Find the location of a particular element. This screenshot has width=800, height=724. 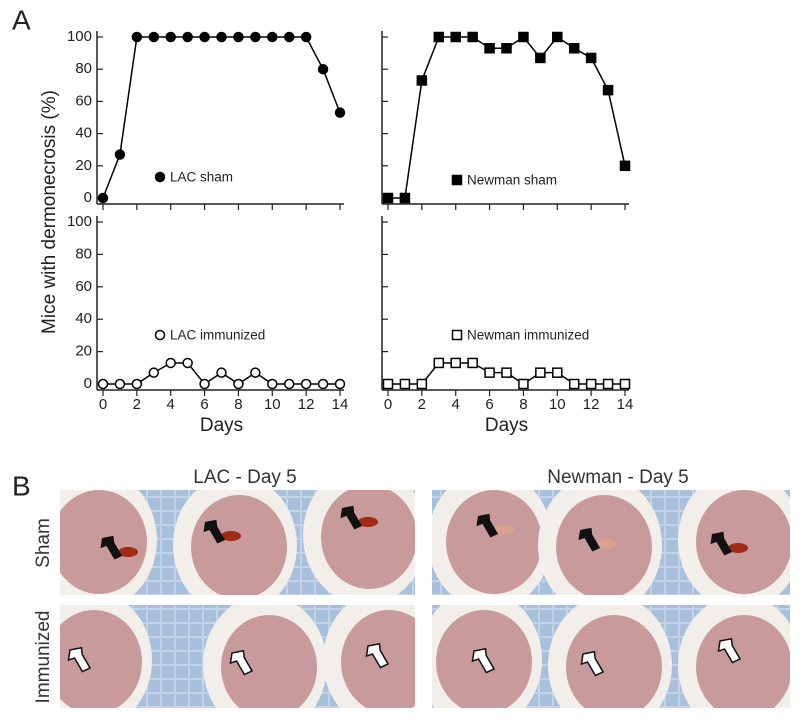

legend-label: Newman sham is located at coordinates (512, 180).